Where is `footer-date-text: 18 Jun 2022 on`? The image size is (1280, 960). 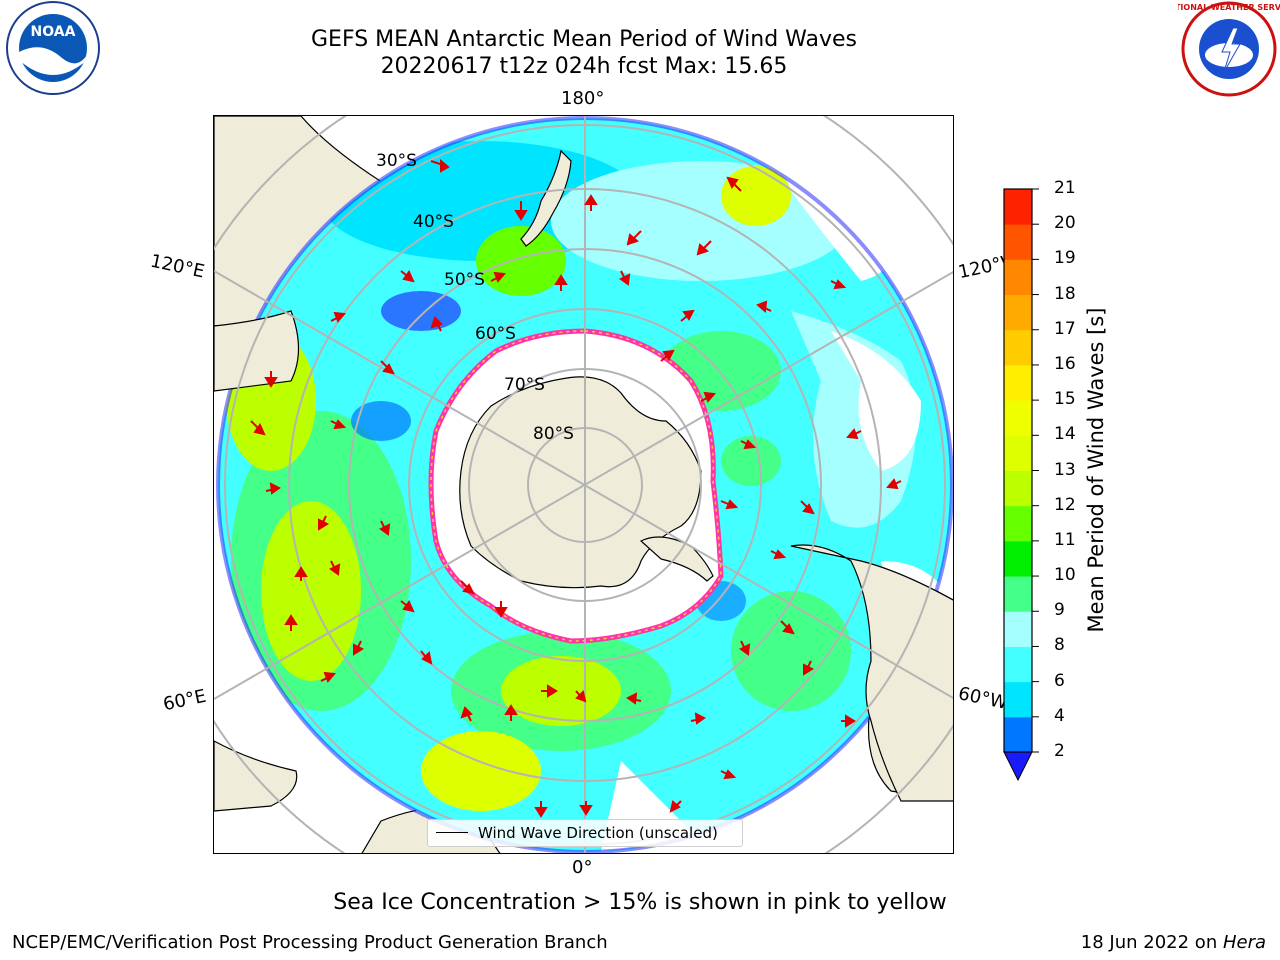
footer-date-text: 18 Jun 2022 on is located at coordinates (1151, 942).